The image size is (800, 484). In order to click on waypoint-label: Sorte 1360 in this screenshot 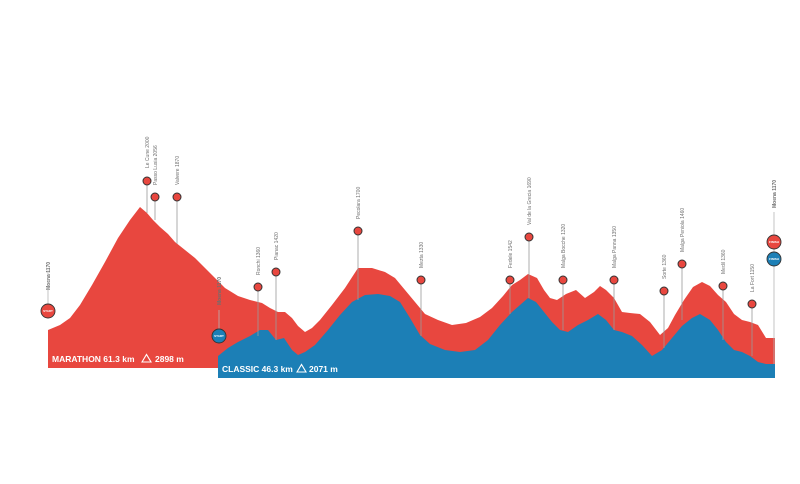, I will do `click(665, 266)`.